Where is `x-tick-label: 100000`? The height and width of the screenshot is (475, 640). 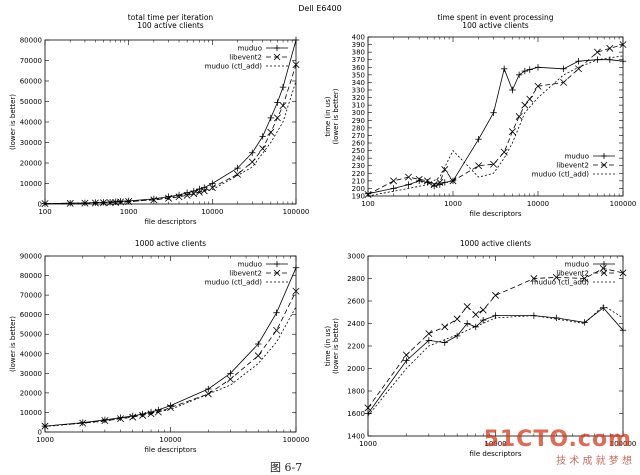 x-tick-label: 100000 is located at coordinates (623, 444).